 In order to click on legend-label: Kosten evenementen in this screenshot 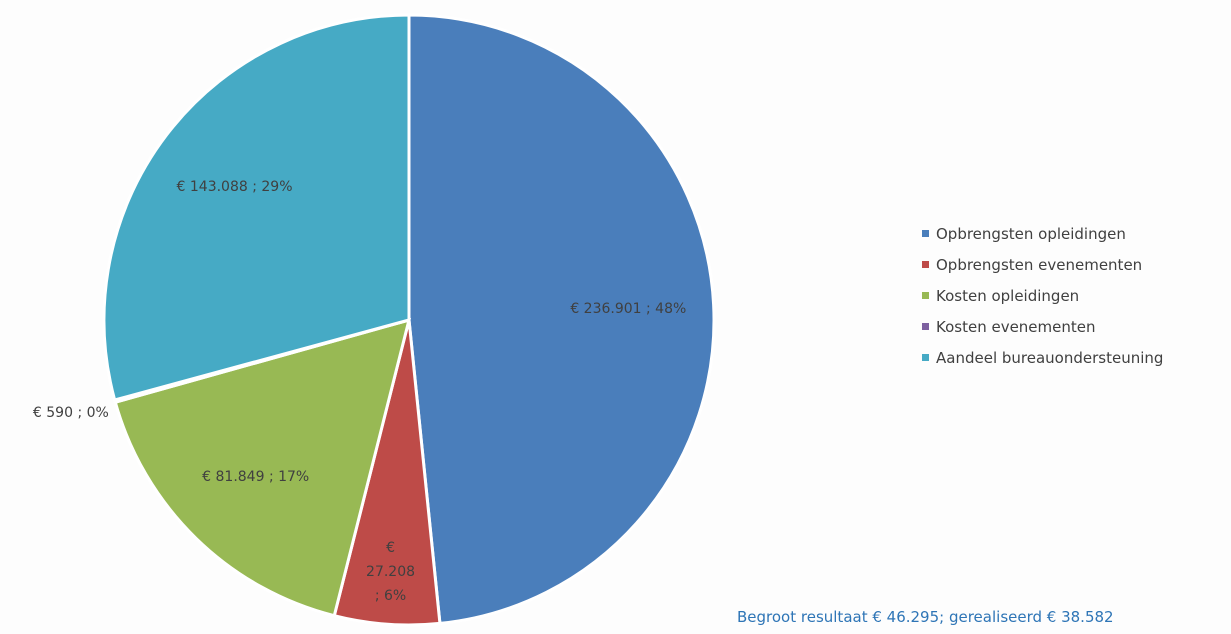, I will do `click(1016, 326)`.